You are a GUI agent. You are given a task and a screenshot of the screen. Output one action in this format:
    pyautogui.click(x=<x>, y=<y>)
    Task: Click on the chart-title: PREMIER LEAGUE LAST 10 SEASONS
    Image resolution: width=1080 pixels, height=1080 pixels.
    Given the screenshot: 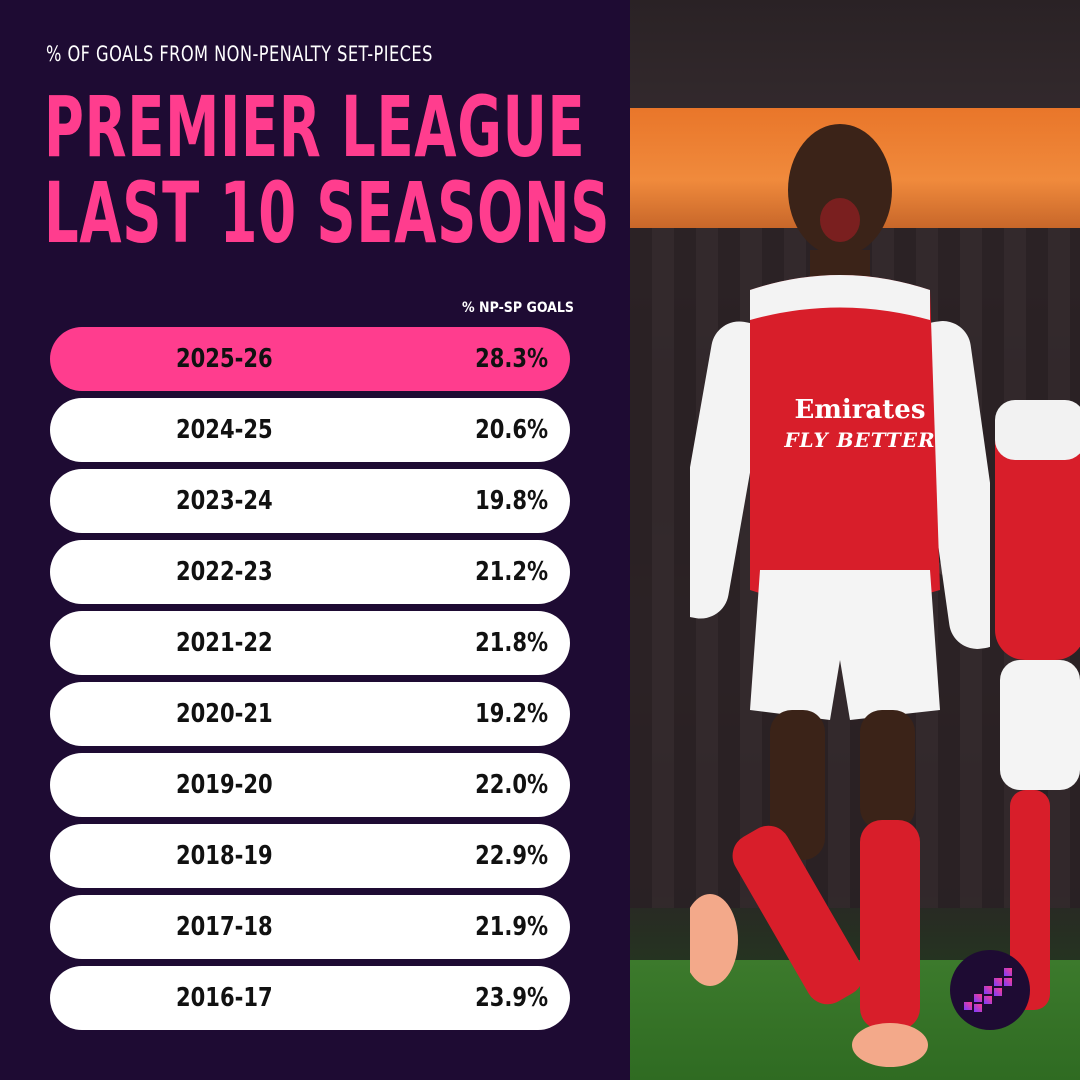 What is the action you would take?
    pyautogui.click(x=327, y=170)
    